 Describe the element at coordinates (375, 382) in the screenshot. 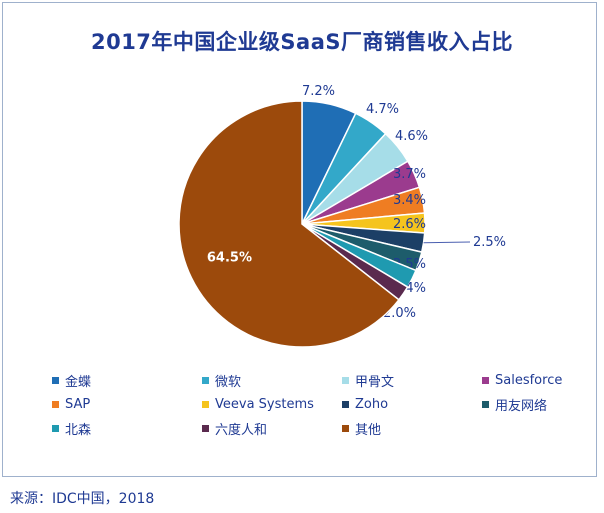

I see `legend-label: 甲骨文` at that location.